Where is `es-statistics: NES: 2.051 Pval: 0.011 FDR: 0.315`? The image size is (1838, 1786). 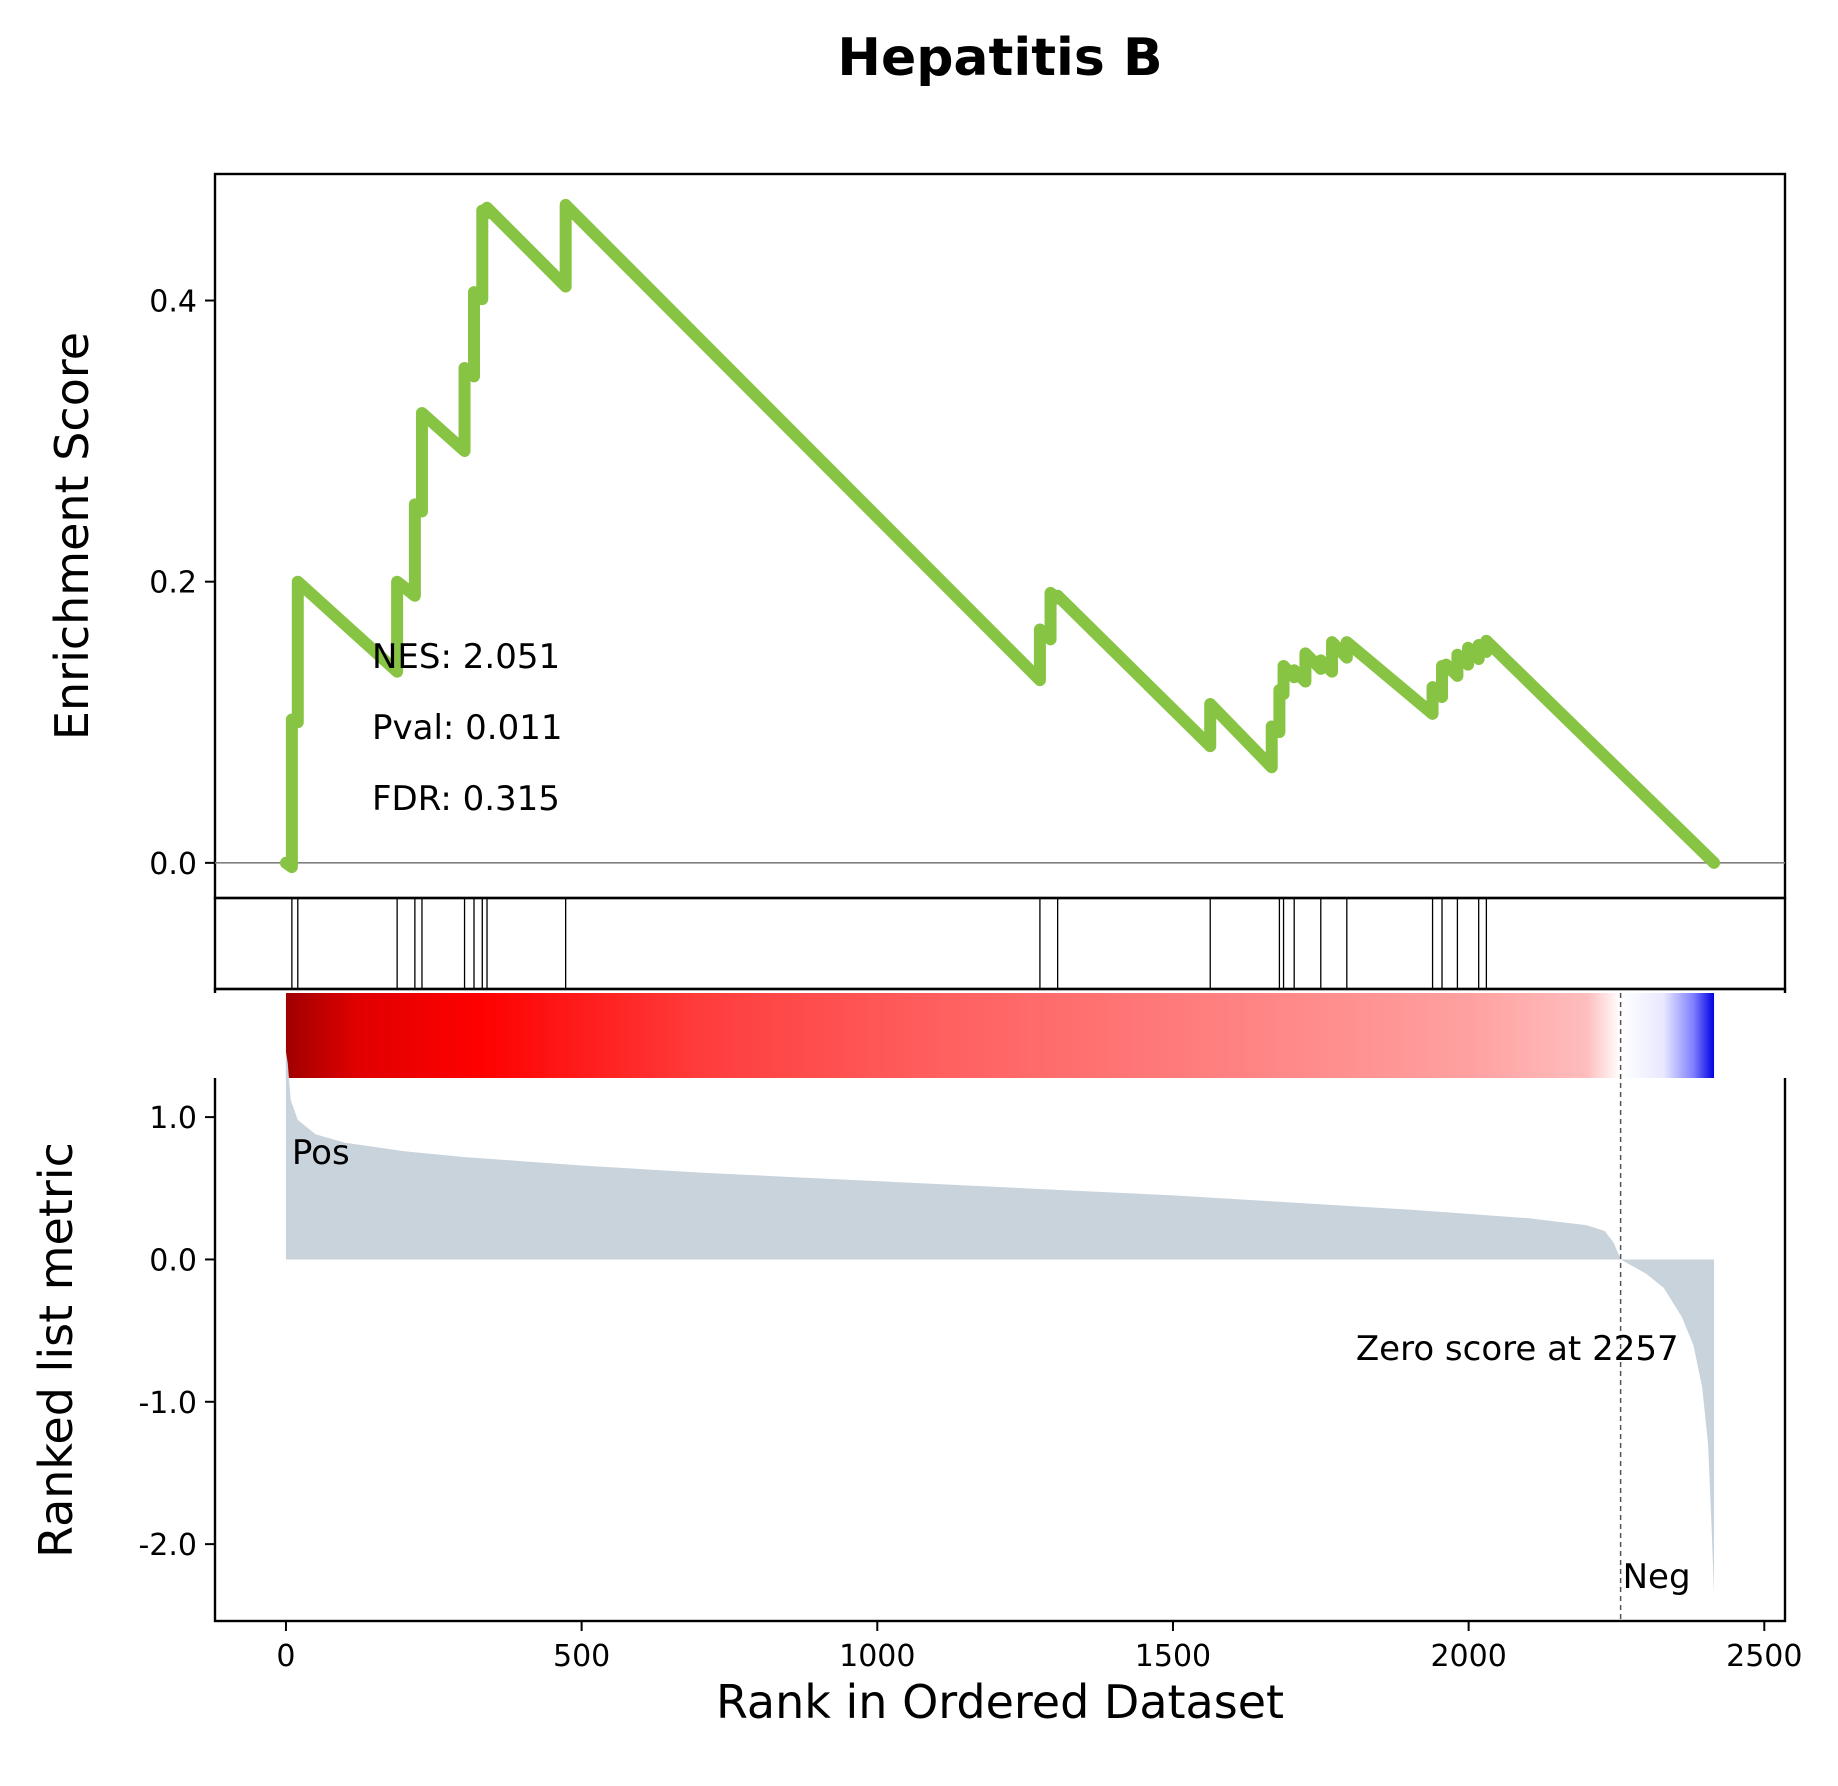
es-statistics: NES: 2.051 Pval: 0.011 FDR: 0.315 is located at coordinates (467, 728).